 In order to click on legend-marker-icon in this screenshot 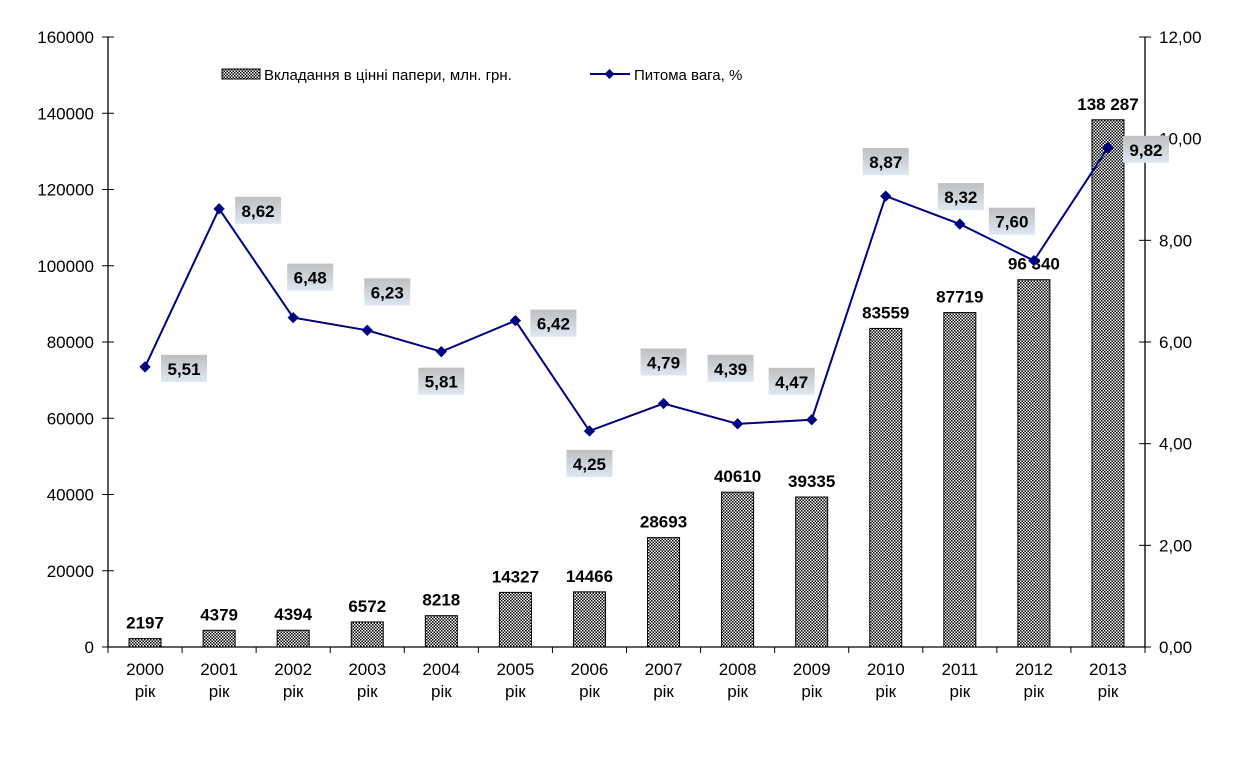, I will do `click(609, 74)`.